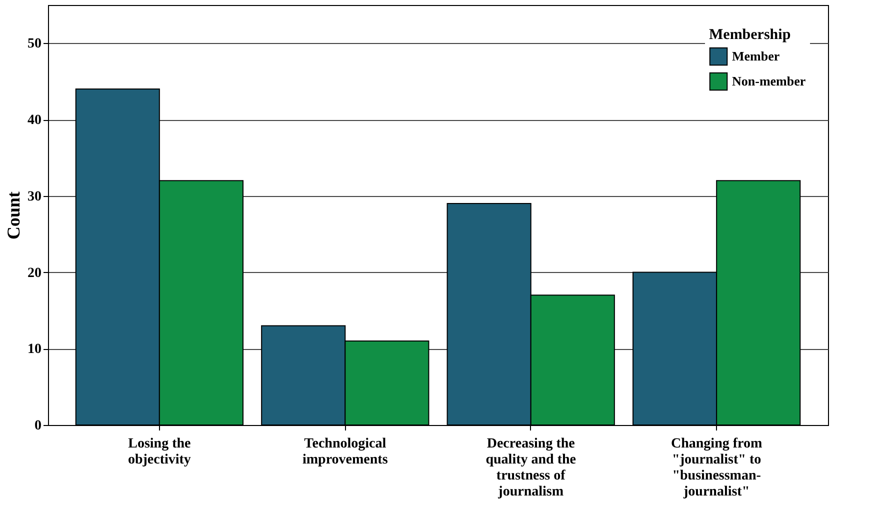 The width and height of the screenshot is (886, 513). I want to click on x-tick-label: Losing the objectivity, so click(159, 452).